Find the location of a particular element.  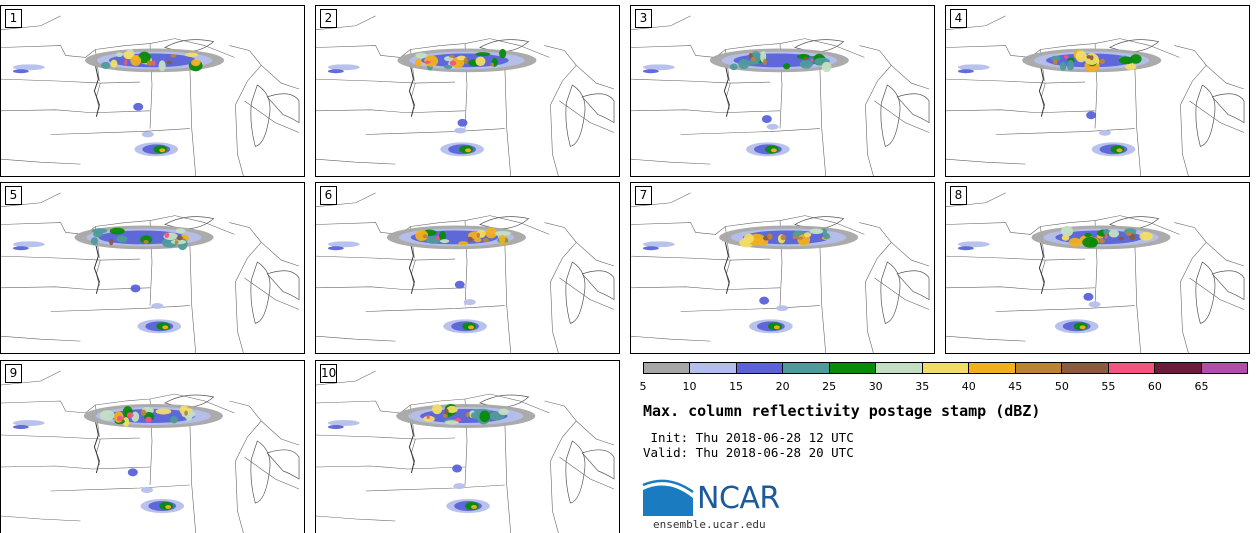

ncar-logo: NCAR is located at coordinates (717, 498).